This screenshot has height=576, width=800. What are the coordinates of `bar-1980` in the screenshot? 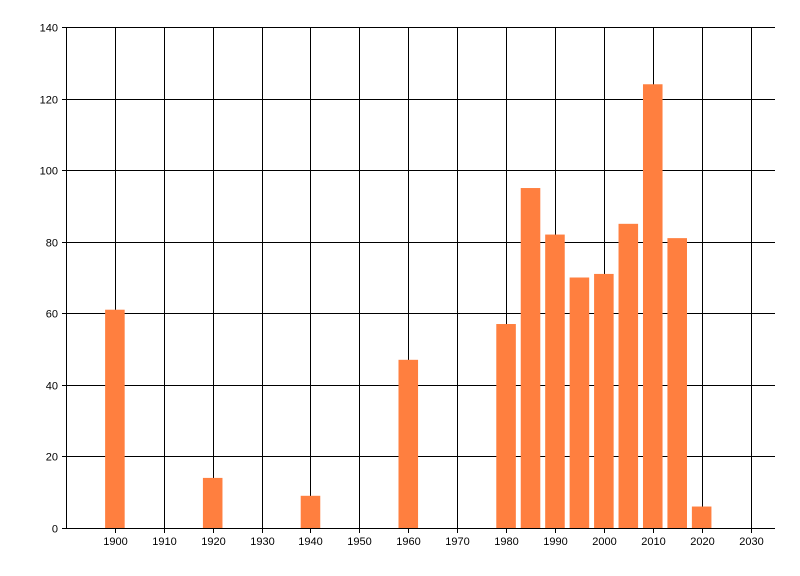 It's located at (506, 426).